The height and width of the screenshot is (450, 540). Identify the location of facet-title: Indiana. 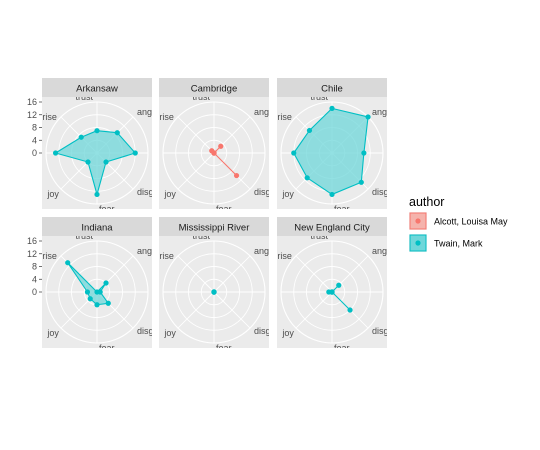
(97, 228).